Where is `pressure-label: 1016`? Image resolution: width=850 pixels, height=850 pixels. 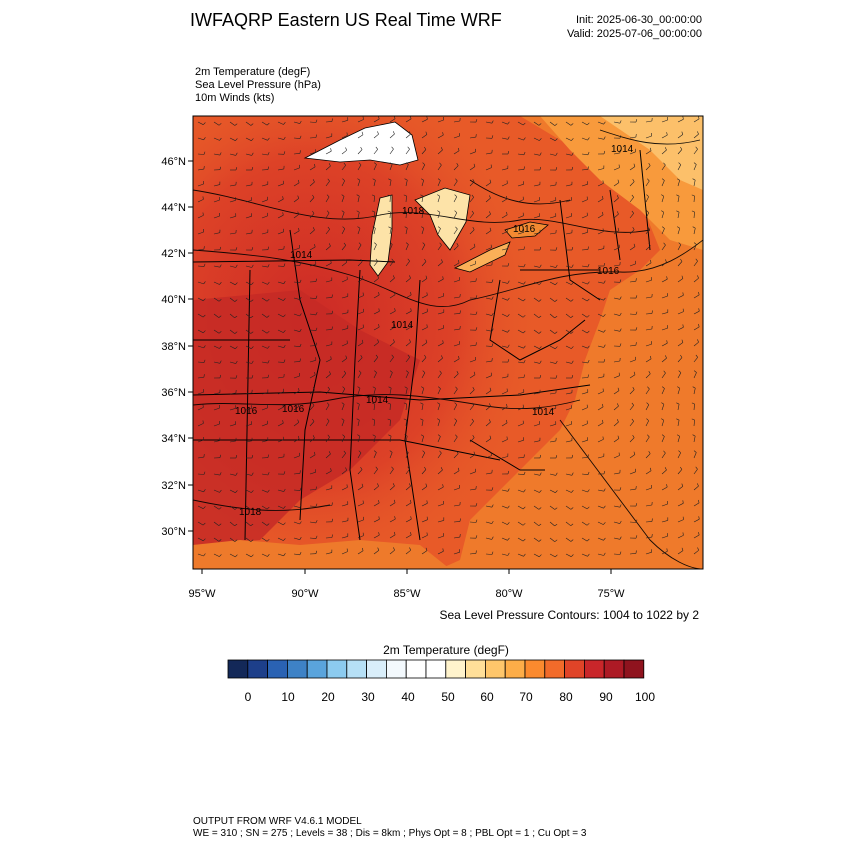
pressure-label: 1016 is located at coordinates (524, 229).